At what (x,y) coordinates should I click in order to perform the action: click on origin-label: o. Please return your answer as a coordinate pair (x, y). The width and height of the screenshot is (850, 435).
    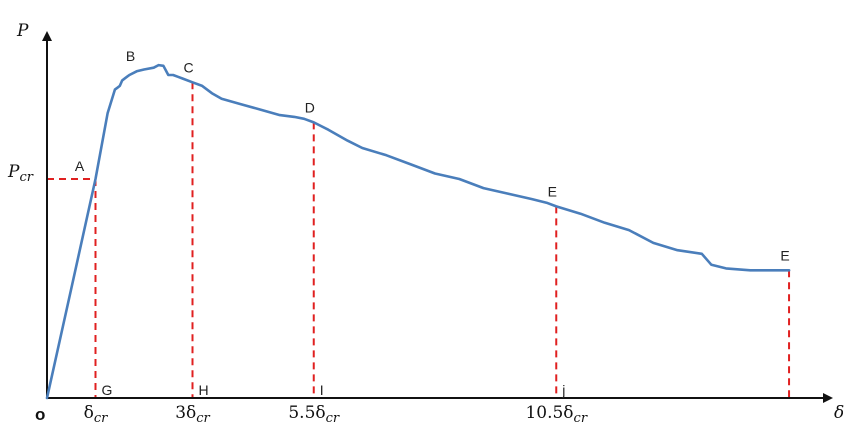
    Looking at the image, I should click on (40, 414).